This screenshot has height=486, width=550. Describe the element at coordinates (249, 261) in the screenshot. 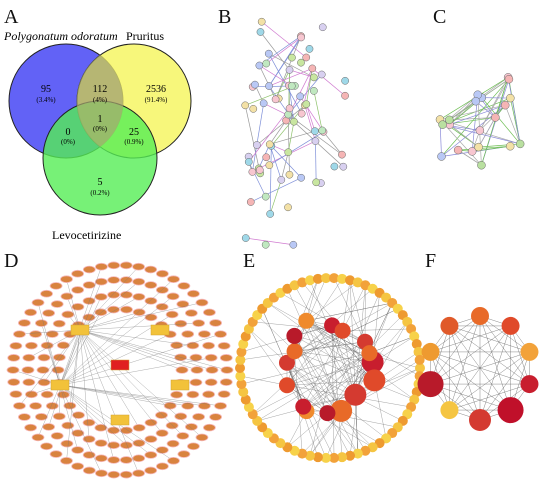

I see `panel-label-e: E` at that location.